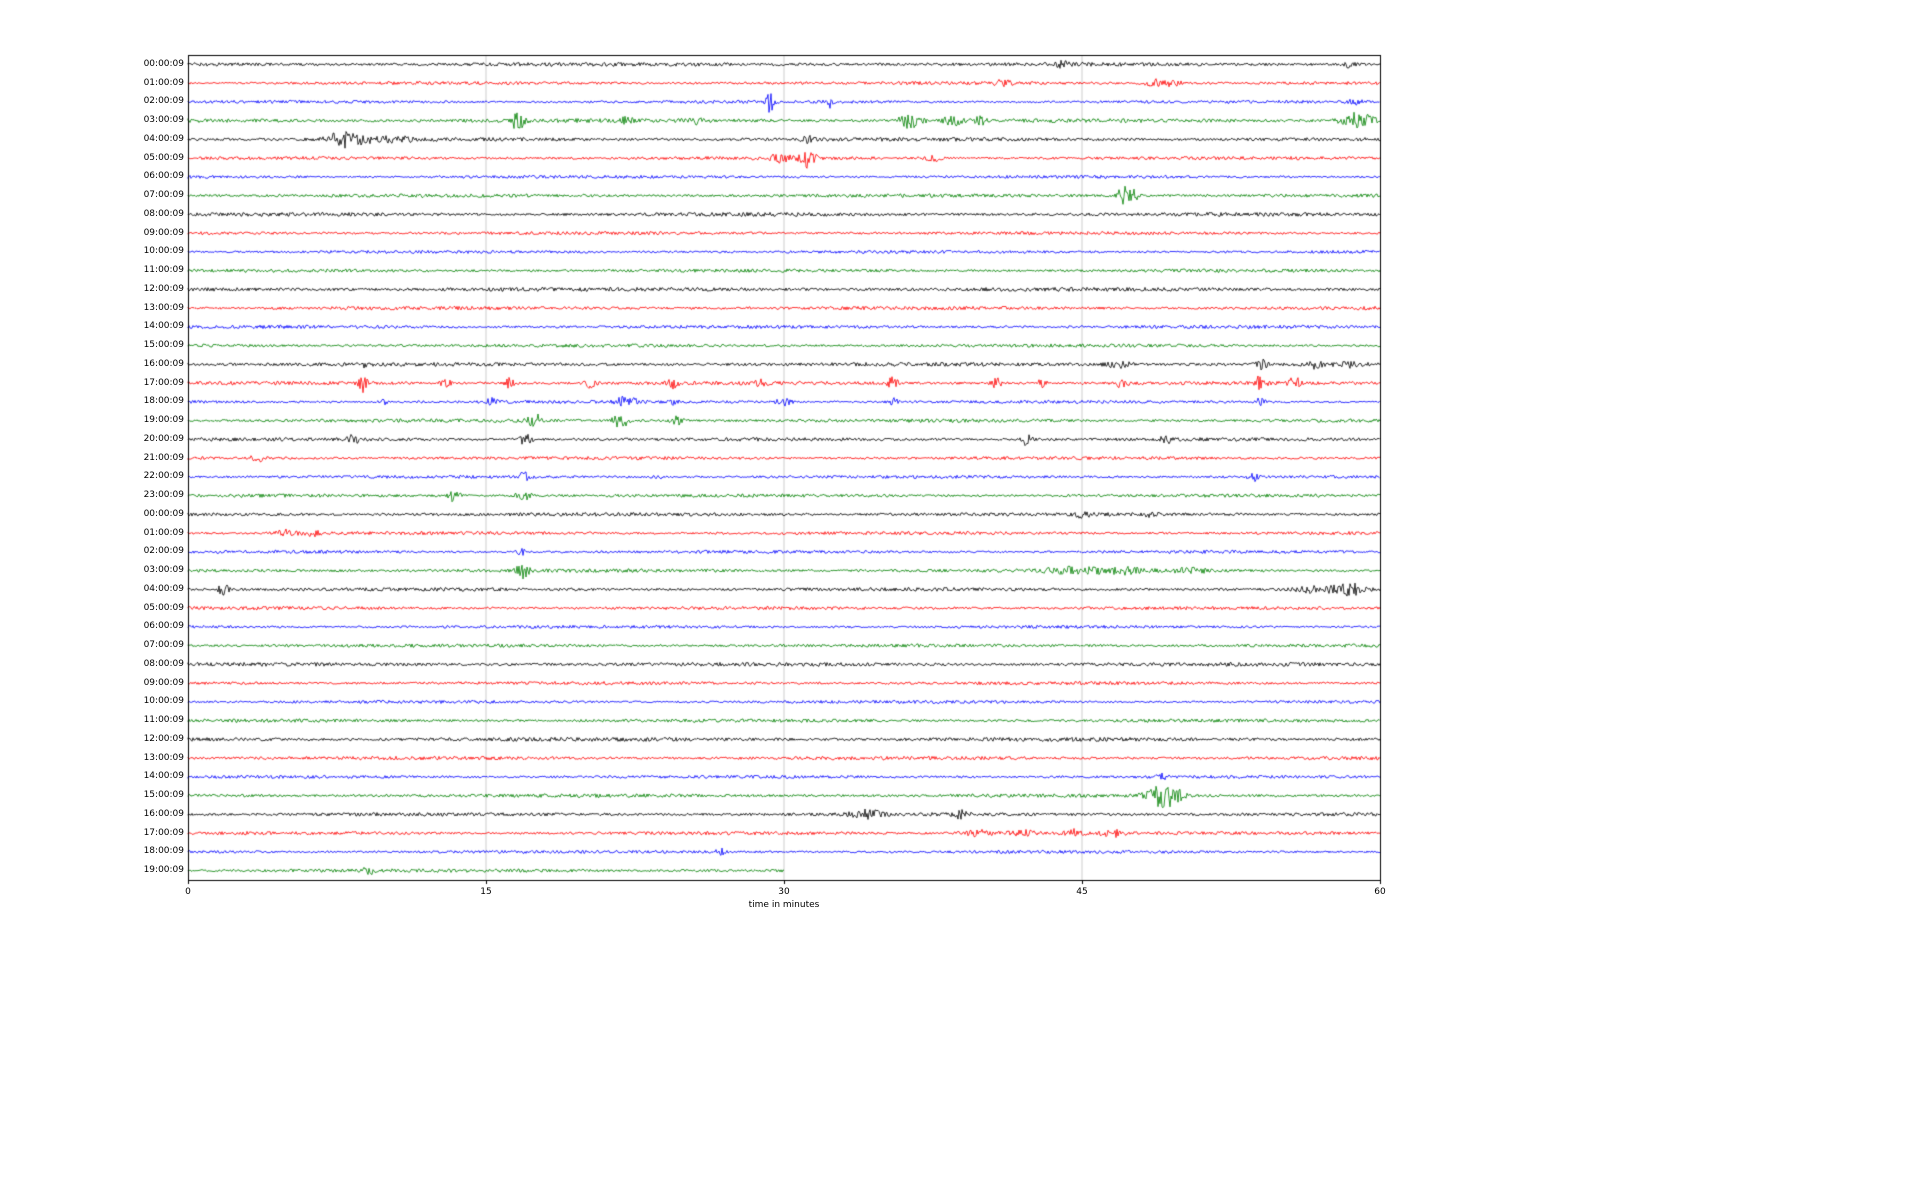 The image size is (1920, 1200). I want to click on row-label-30: 06:00:09, so click(163, 626).